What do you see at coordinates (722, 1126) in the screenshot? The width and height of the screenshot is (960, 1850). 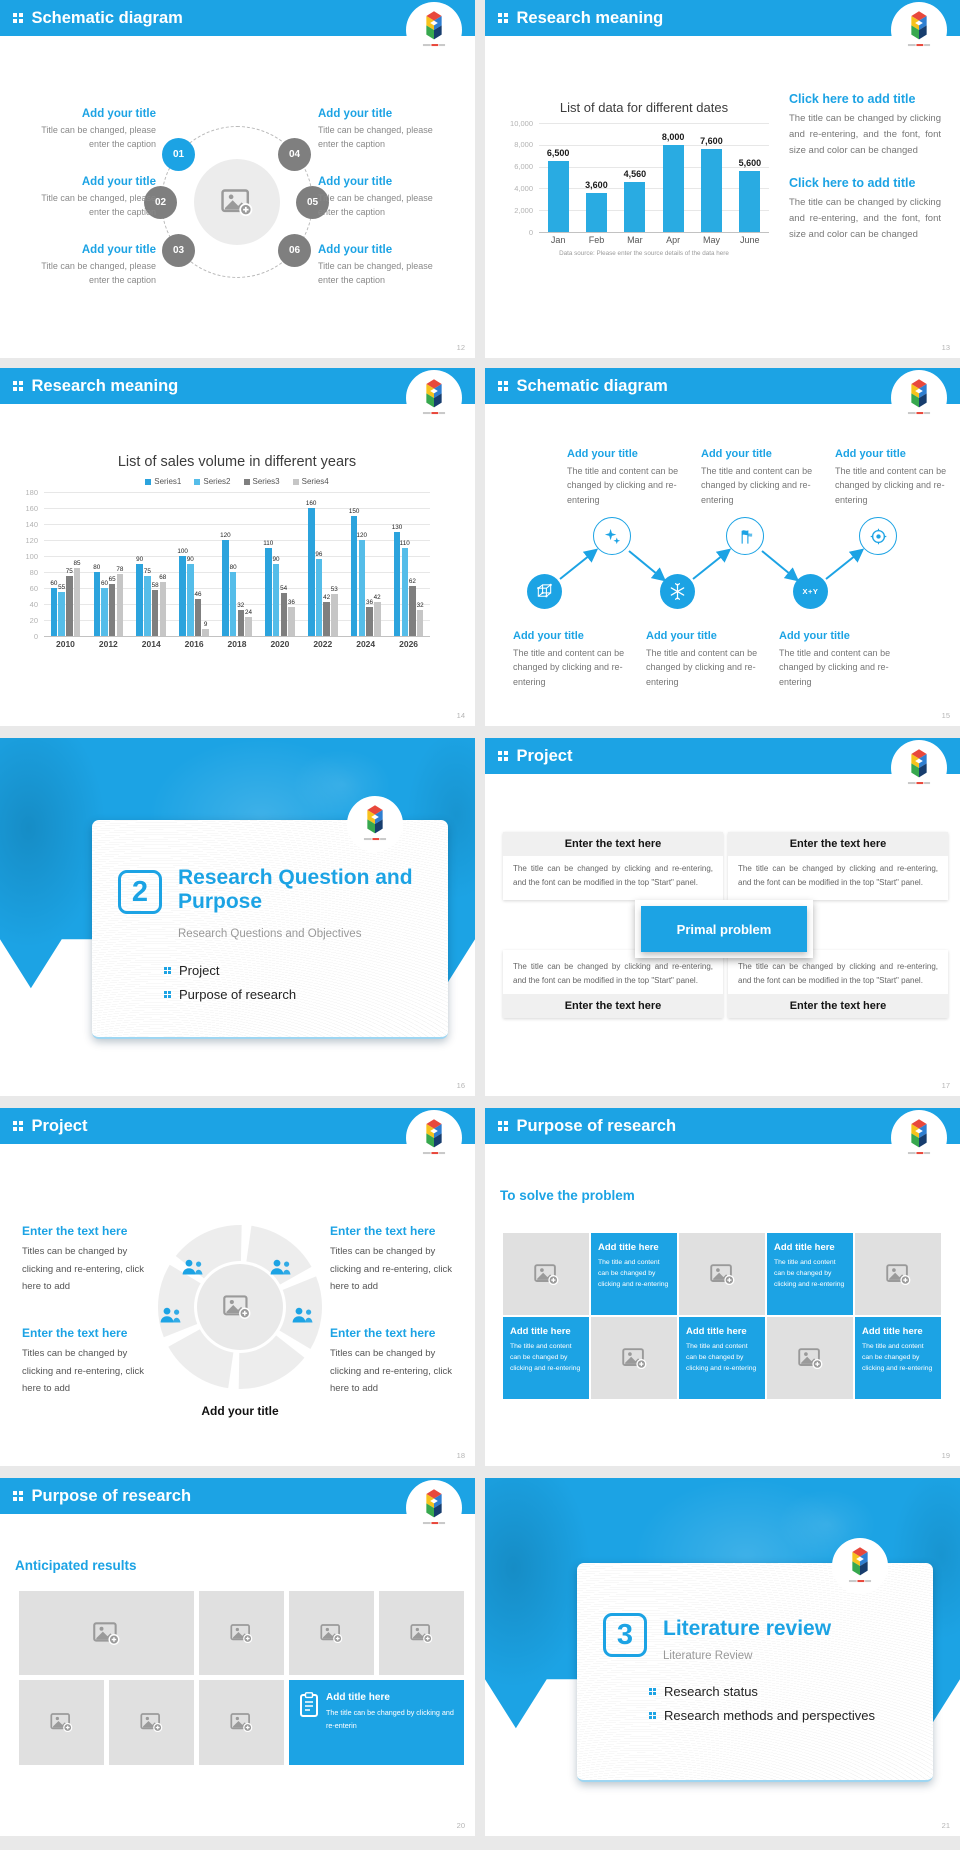 I see `slide-header: Purpose of research` at bounding box center [722, 1126].